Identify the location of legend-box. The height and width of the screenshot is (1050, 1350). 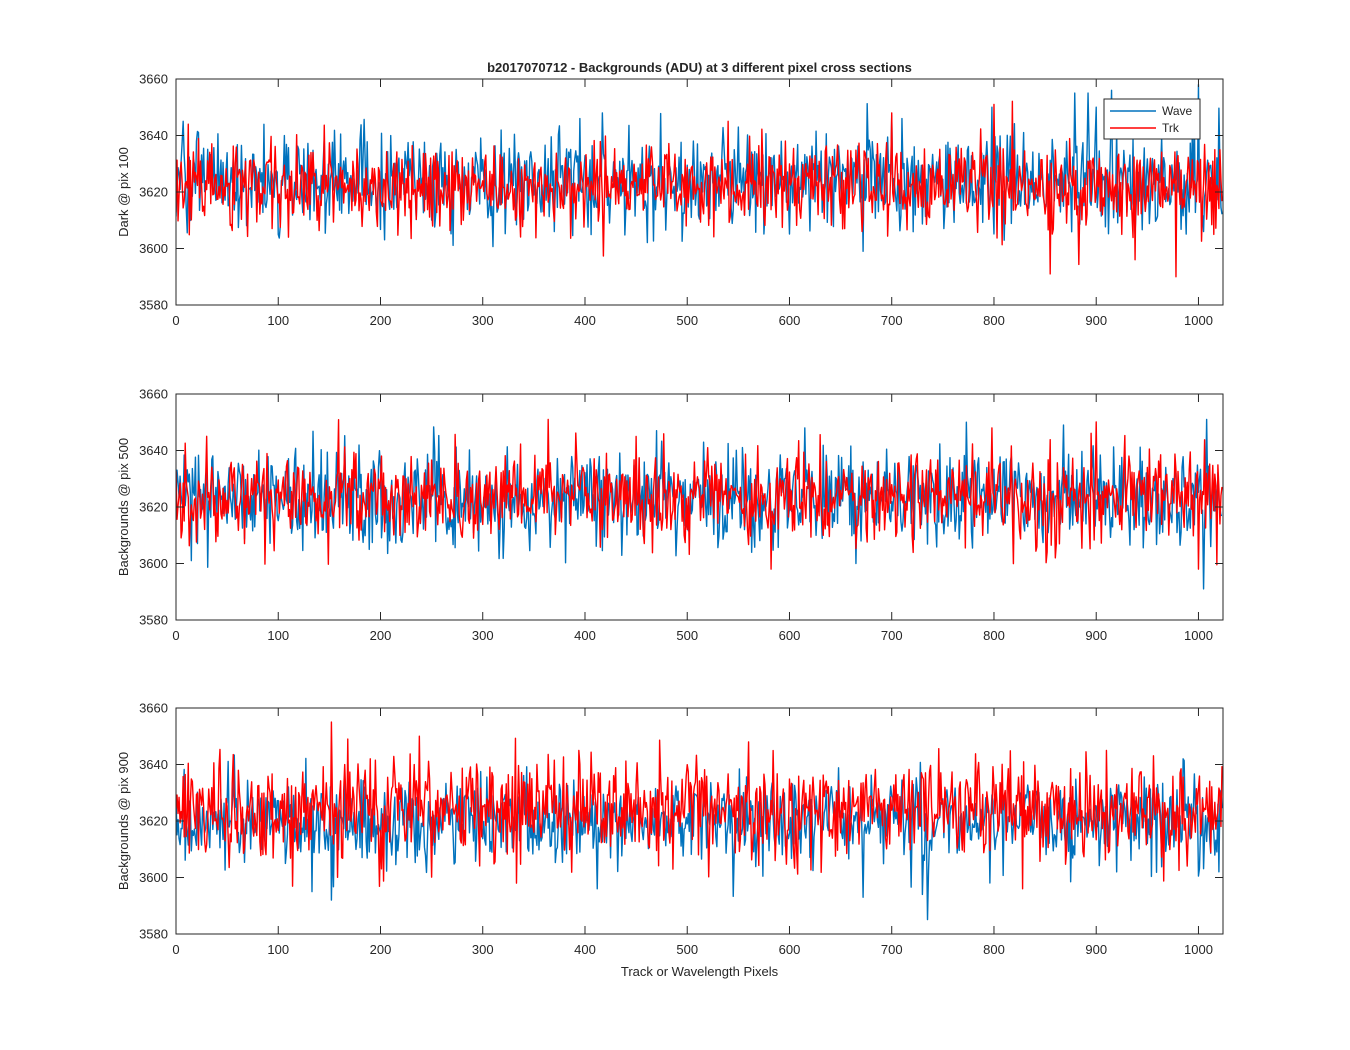
(1152, 119).